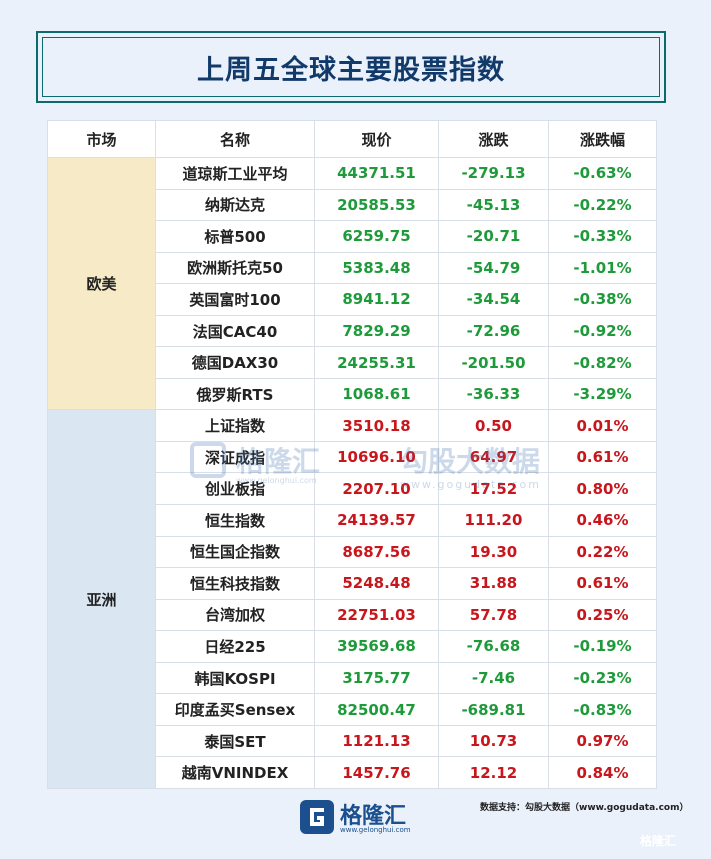 Image resolution: width=711 pixels, height=859 pixels. I want to click on change-pct-cell: 0.97%, so click(602, 741).